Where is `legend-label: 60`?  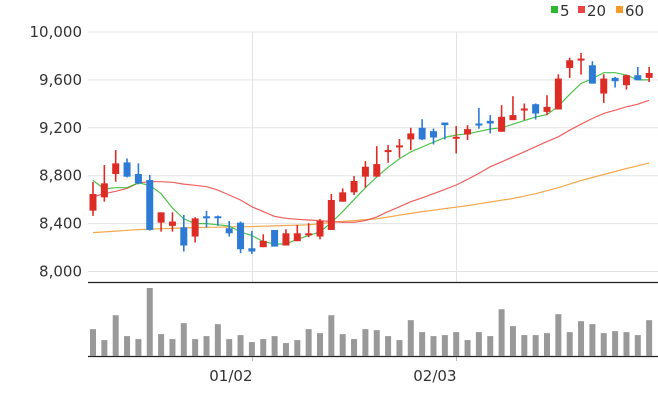
legend-label: 60 is located at coordinates (634, 11).